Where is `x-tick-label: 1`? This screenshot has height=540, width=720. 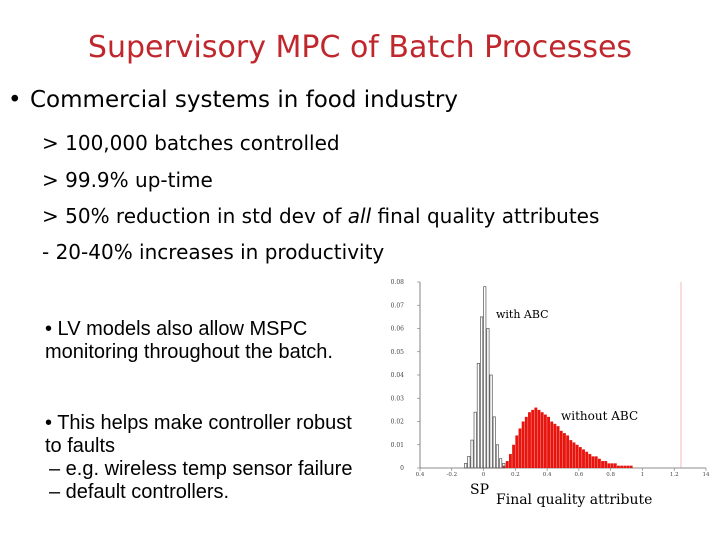
x-tick-label: 1 is located at coordinates (643, 475).